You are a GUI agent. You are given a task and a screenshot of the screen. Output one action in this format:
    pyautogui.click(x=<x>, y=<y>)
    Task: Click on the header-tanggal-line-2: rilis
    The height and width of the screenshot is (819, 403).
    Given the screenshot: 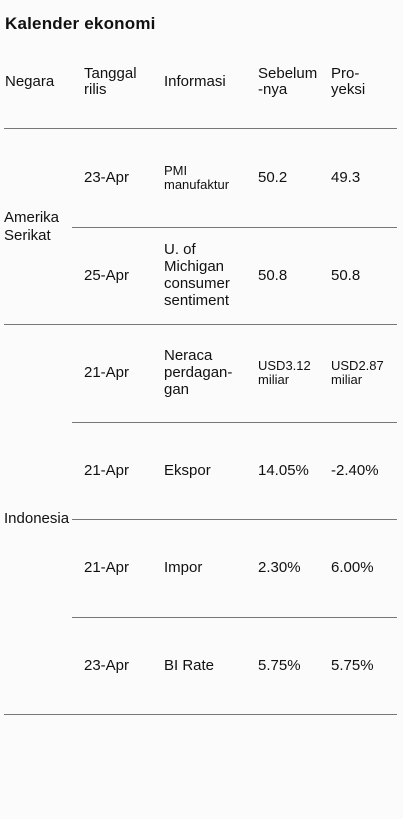 What is the action you would take?
    pyautogui.click(x=95, y=89)
    